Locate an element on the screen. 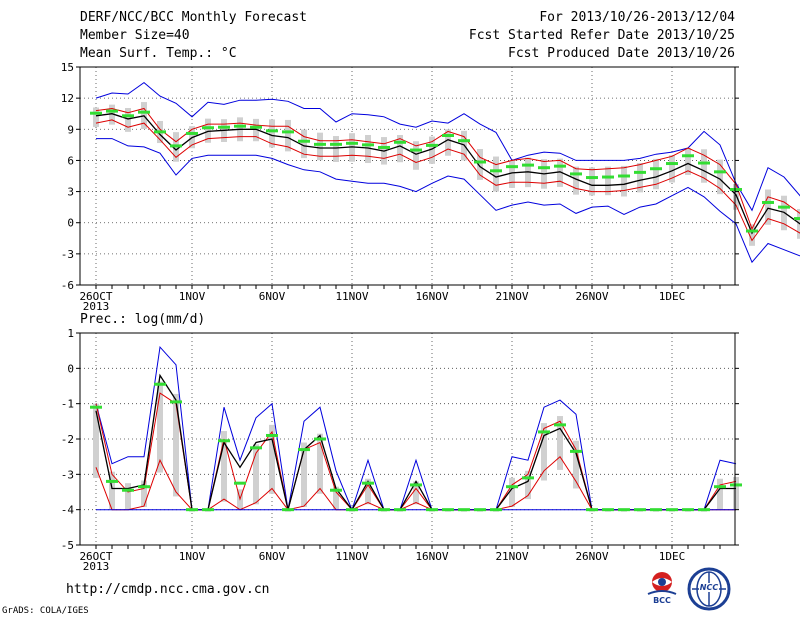  chart1-ytick-label: -3 is located at coordinates (67, 254).